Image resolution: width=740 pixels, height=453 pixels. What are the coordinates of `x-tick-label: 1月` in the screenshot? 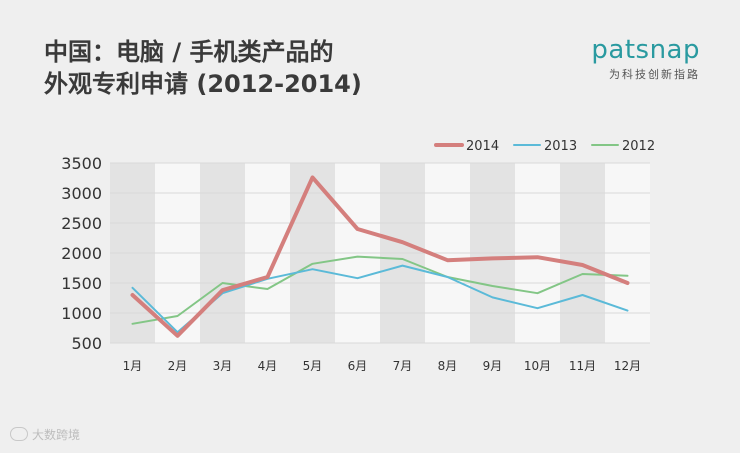 It's located at (133, 366).